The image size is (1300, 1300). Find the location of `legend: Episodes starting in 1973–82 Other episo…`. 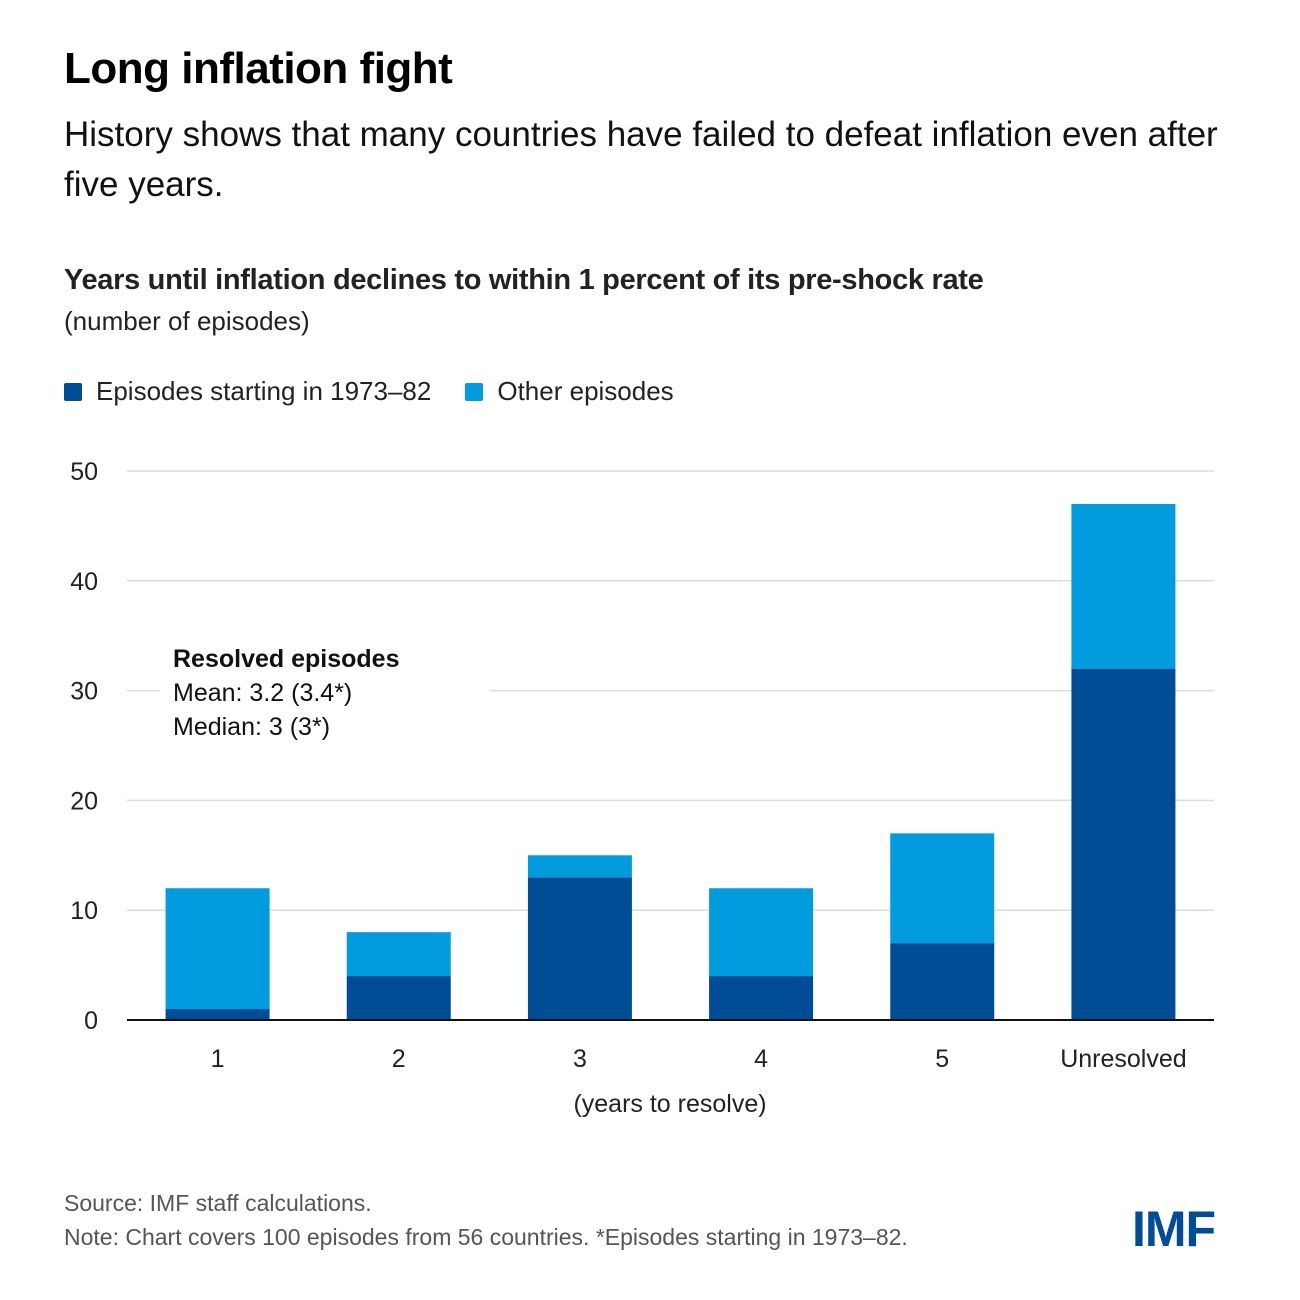

legend: Episodes starting in 1973–82 Other episo… is located at coordinates (386, 391).